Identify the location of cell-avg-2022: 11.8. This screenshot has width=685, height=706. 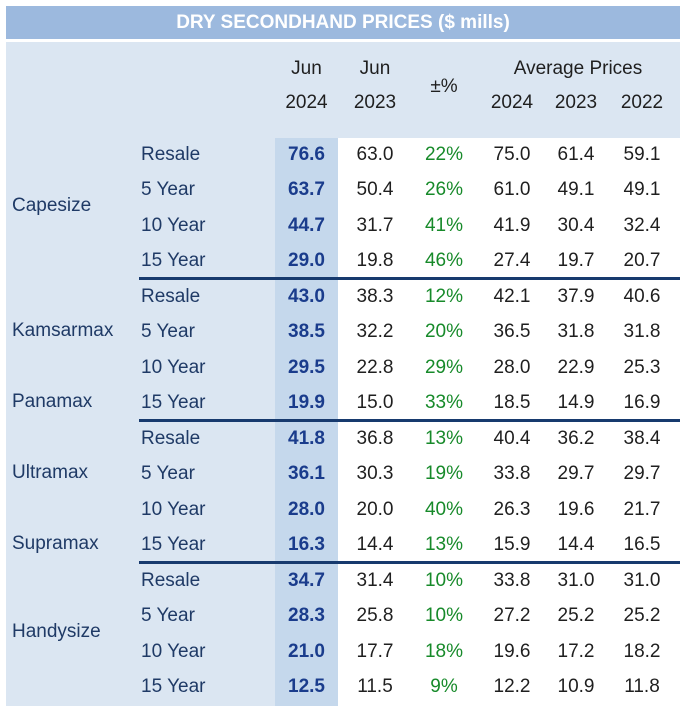
(642, 686).